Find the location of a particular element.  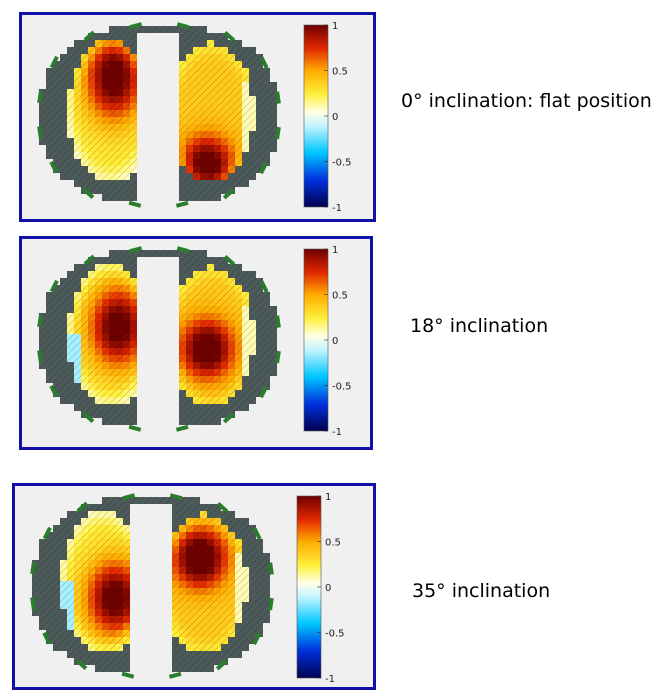

colorbar-tick-label: 1 is located at coordinates (328, 497).